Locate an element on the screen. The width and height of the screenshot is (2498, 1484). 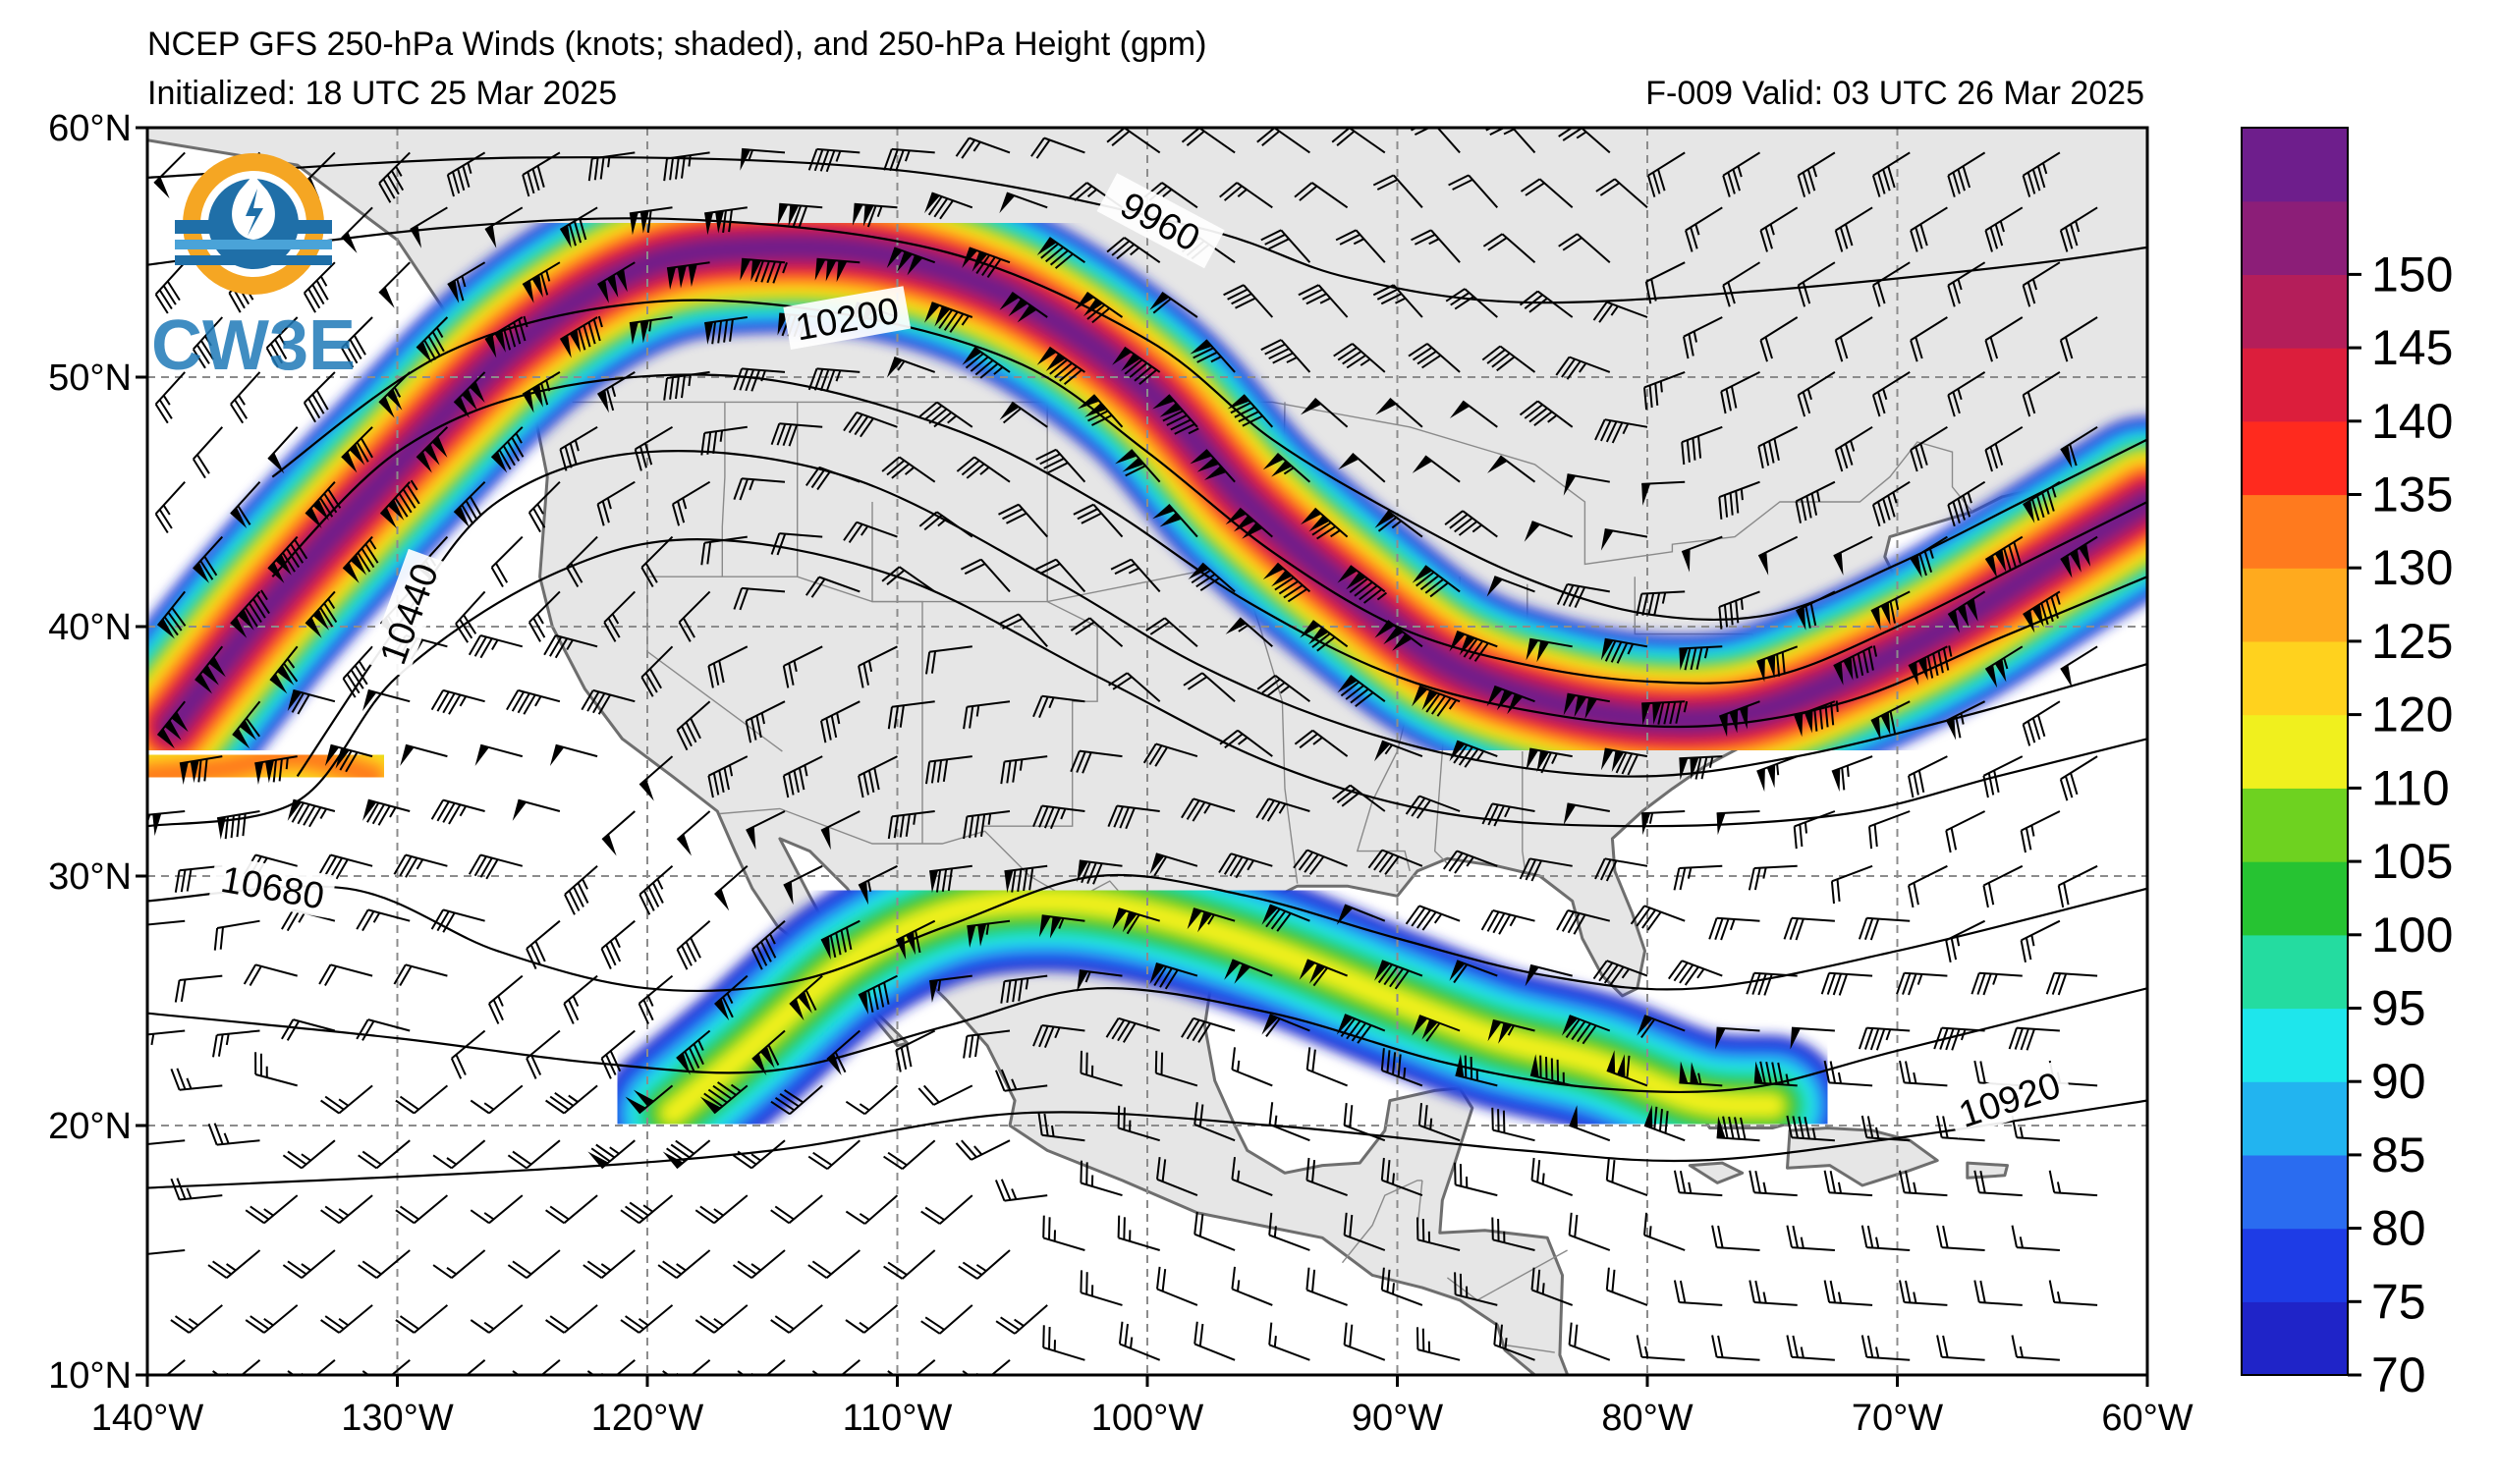
cw3e-logo-icon: CW3E is located at coordinates (253, 269).